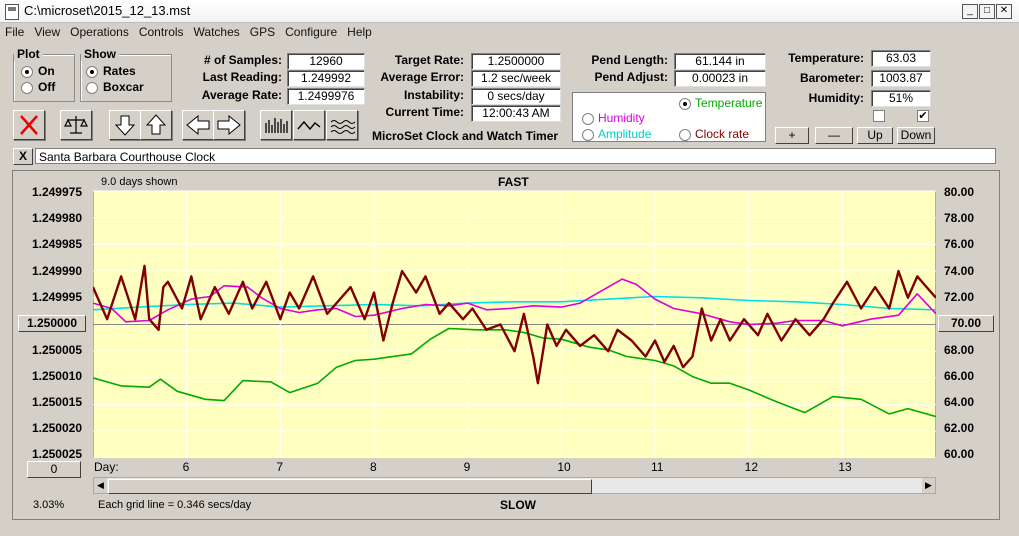  Describe the element at coordinates (966, 323) in the screenshot. I see `right-center-button: 70.00` at that location.